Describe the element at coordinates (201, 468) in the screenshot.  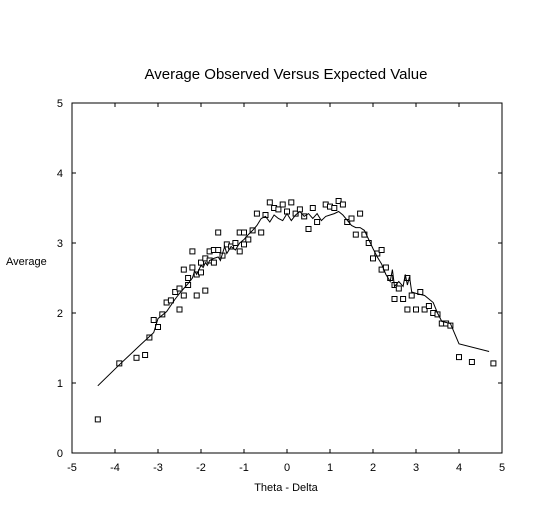
I see `x-tick-label: -2` at that location.